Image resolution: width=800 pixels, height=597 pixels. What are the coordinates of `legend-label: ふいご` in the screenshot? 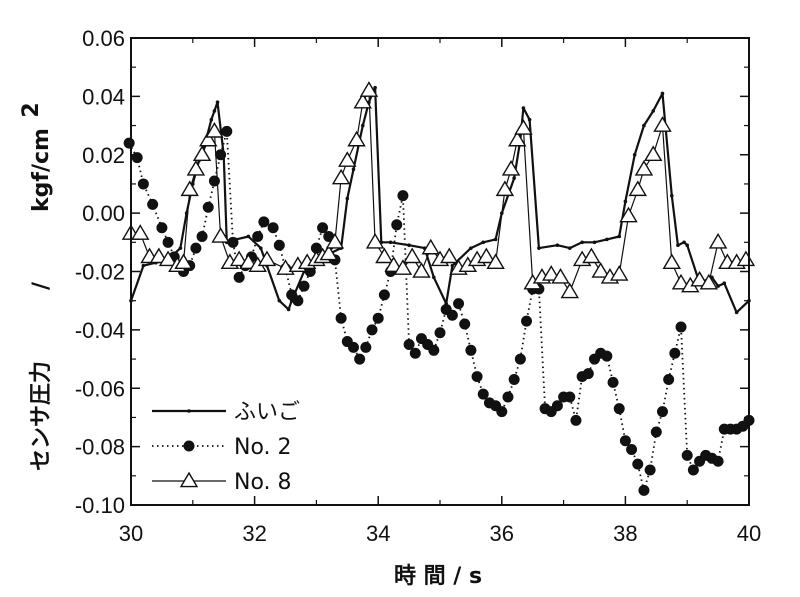 It's located at (267, 412).